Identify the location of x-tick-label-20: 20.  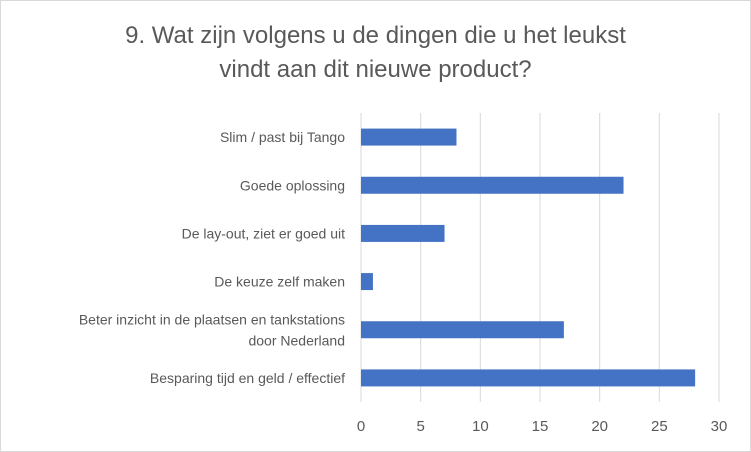
(599, 426).